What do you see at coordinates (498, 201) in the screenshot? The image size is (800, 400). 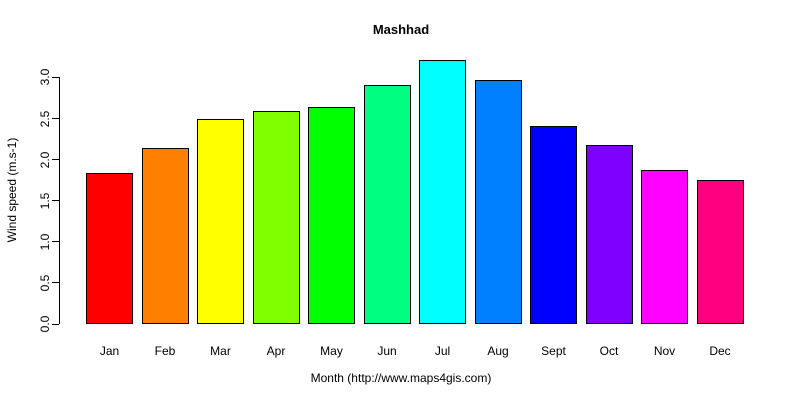 I see `bar-aug` at bounding box center [498, 201].